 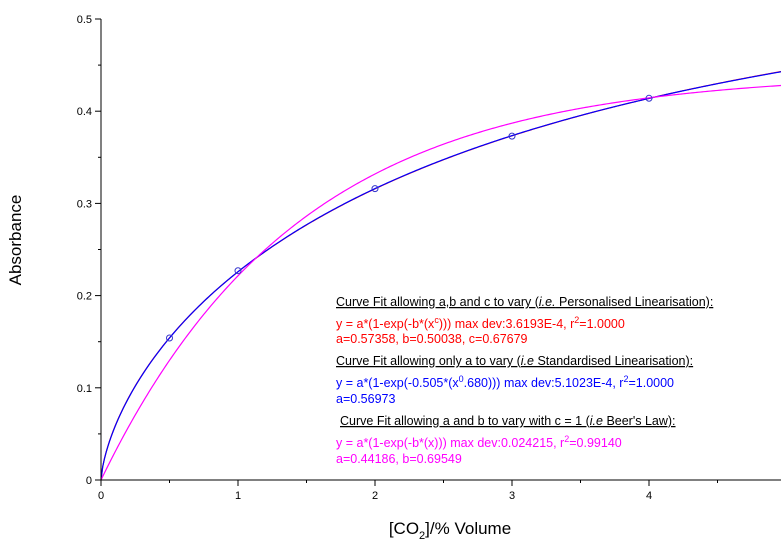 What do you see at coordinates (365, 399) in the screenshot?
I see `fit-equation-line: a=0.56973` at bounding box center [365, 399].